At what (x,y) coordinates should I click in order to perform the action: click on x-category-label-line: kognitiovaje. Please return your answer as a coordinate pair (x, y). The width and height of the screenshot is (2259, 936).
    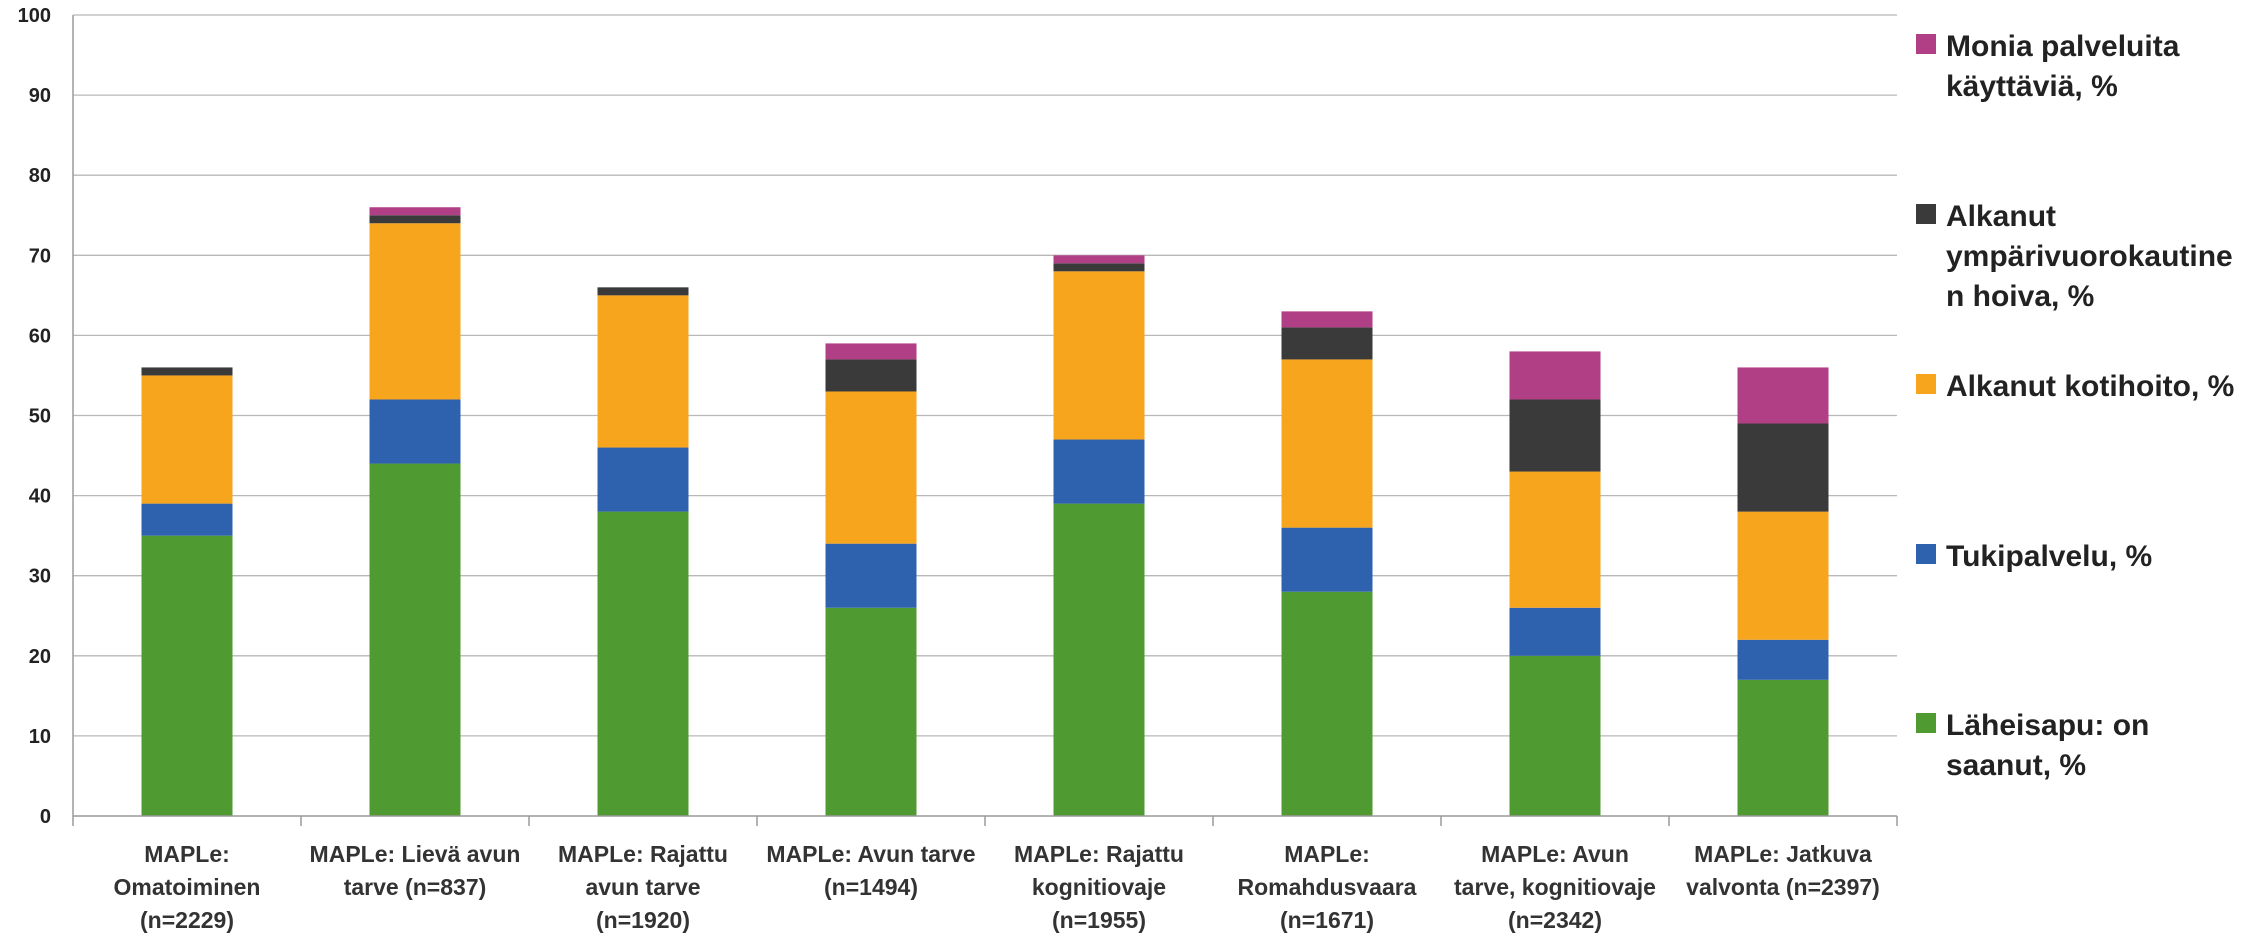
    Looking at the image, I should click on (1099, 887).